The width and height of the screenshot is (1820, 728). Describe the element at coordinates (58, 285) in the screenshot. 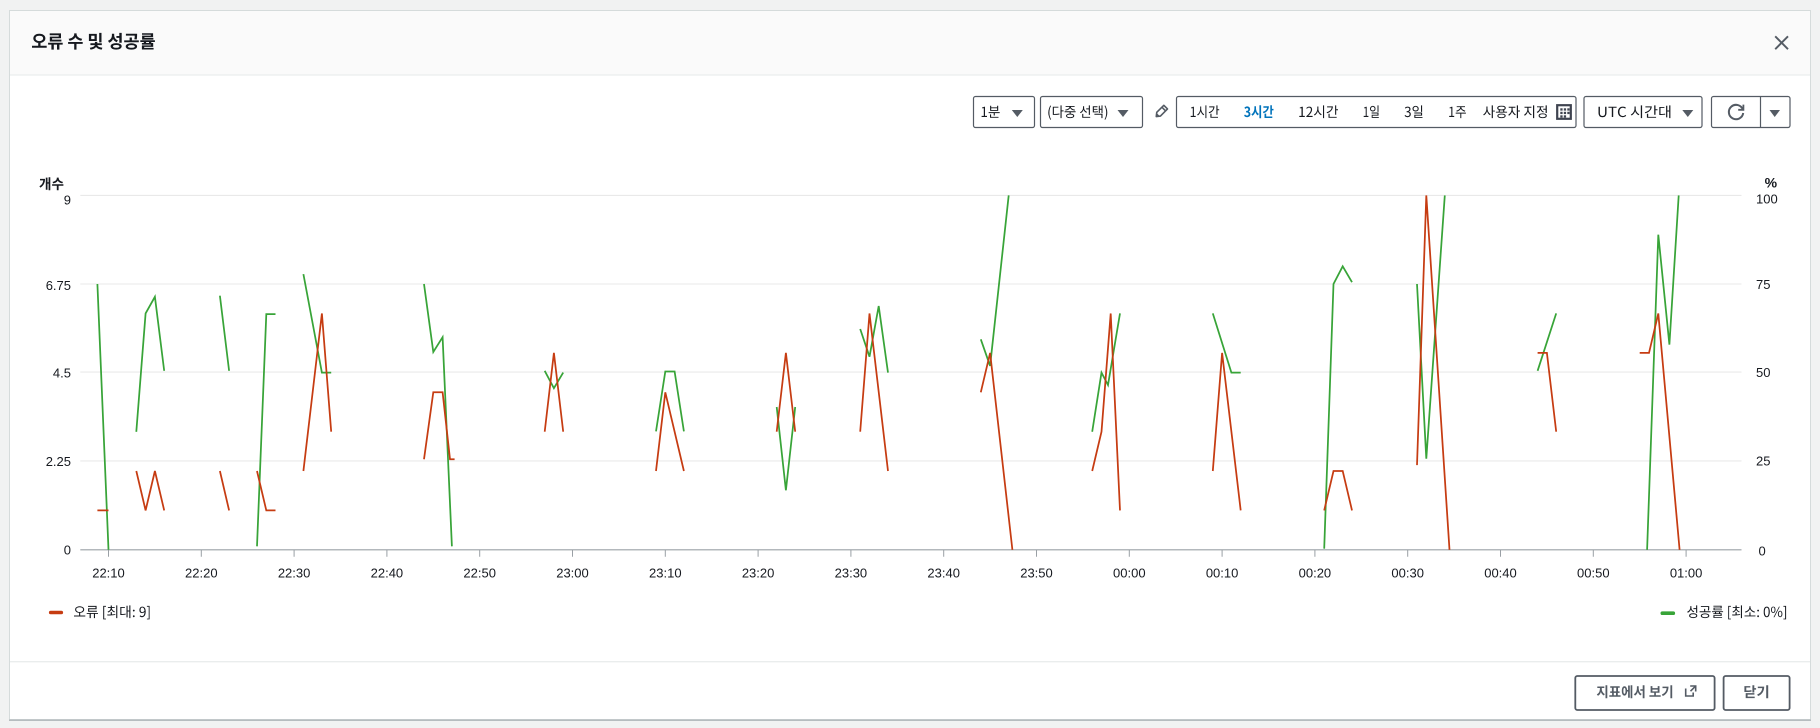

I see `svg-text: 6.75` at that location.